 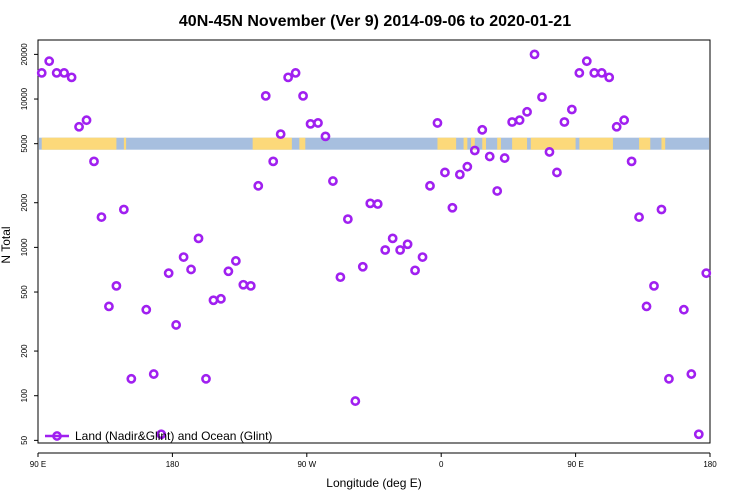 I want to click on x-tick-label: 90 W, so click(x=306, y=464).